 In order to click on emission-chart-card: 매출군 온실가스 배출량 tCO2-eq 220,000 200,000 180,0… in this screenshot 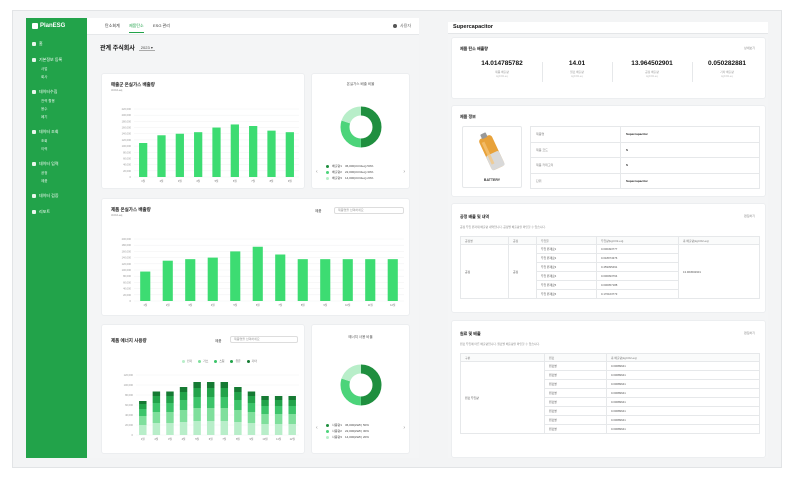, I will do `click(203, 131)`.